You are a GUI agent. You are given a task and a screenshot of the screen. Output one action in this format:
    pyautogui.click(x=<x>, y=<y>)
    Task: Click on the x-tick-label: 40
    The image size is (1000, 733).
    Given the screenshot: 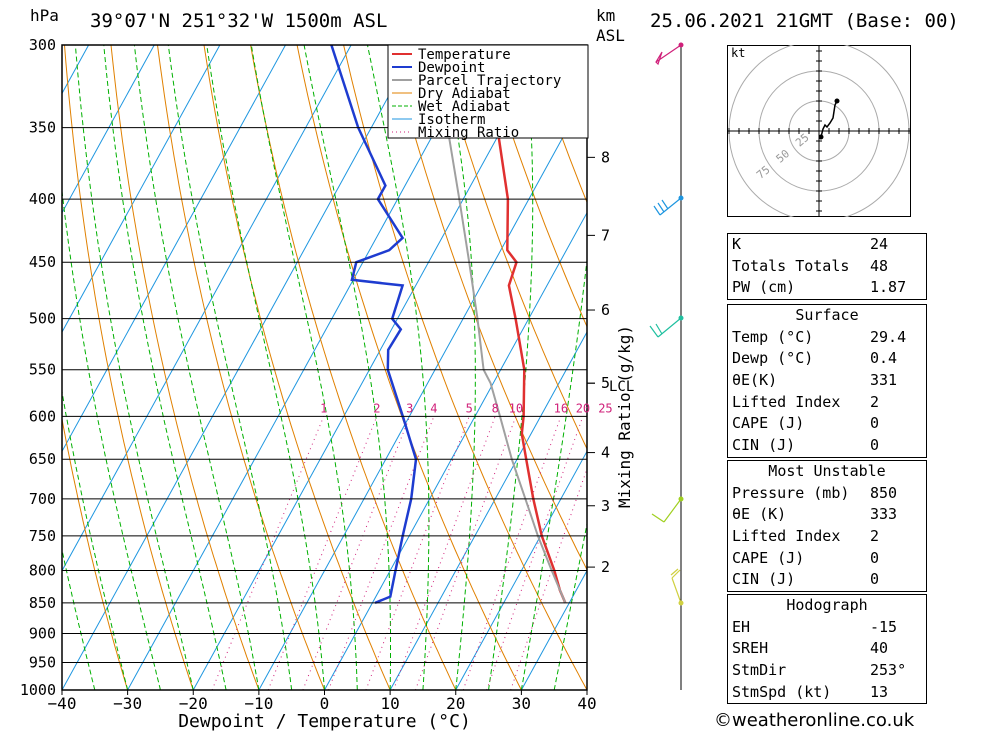 What is the action you would take?
    pyautogui.click(x=586, y=703)
    